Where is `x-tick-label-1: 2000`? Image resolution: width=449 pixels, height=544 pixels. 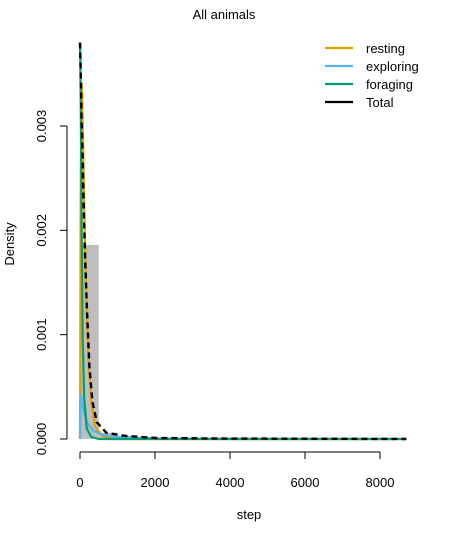
x-tick-label-1: 2000 is located at coordinates (155, 482).